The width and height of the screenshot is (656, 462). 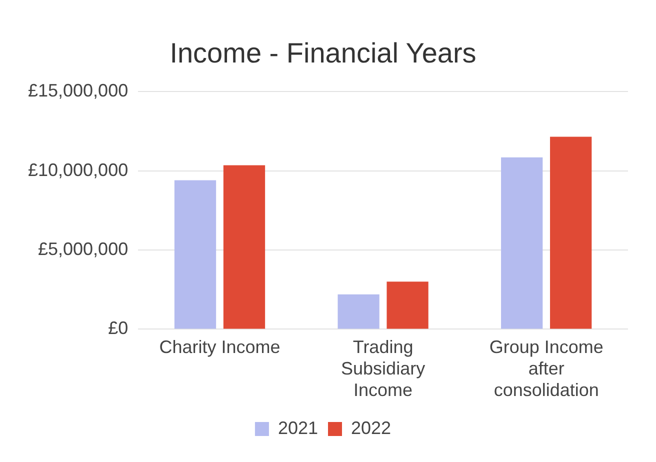 What do you see at coordinates (83, 248) in the screenshot?
I see `y-tick-label: £5,000,000` at bounding box center [83, 248].